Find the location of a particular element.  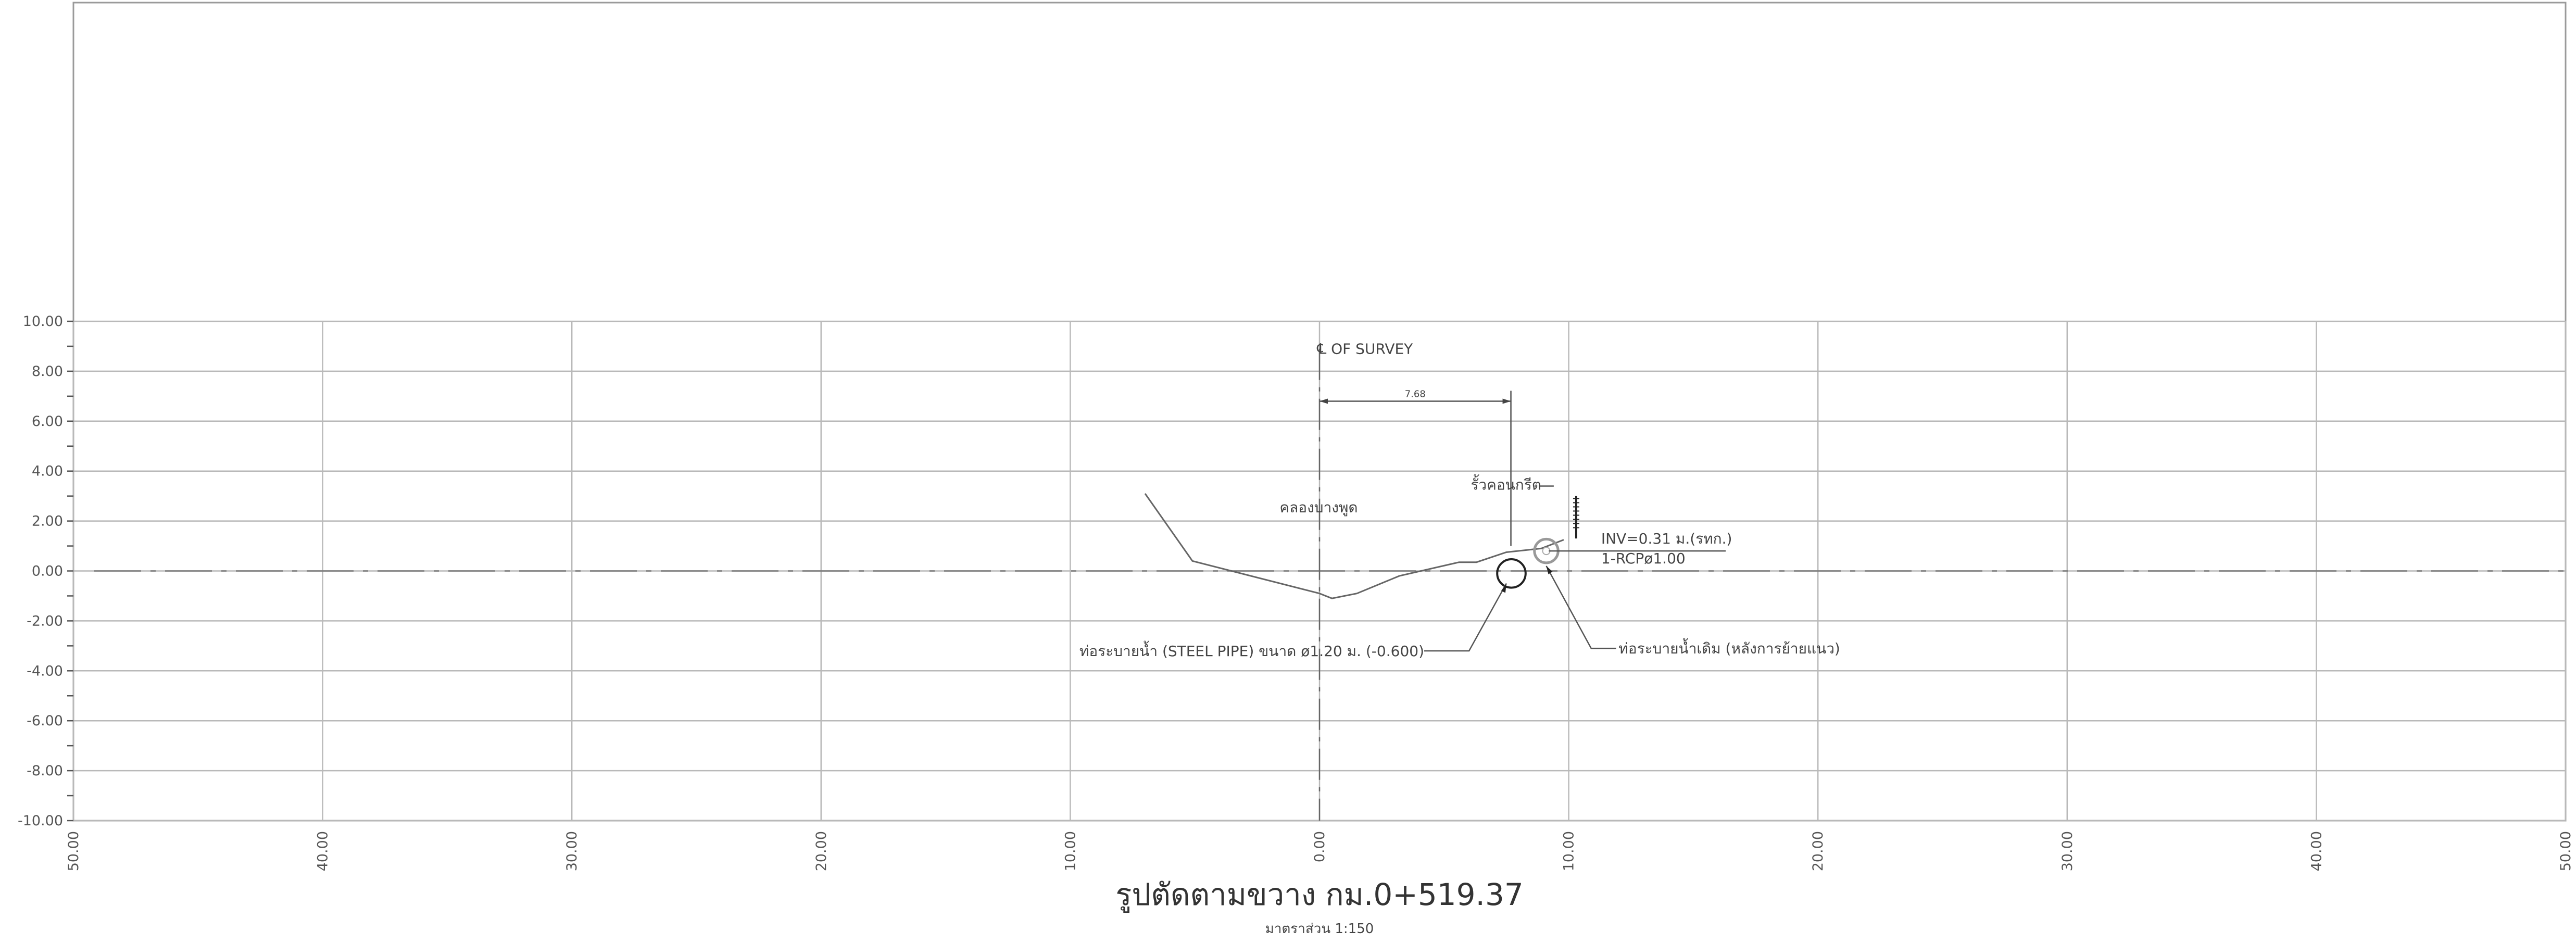

ground-profile-line is located at coordinates (1354, 546).